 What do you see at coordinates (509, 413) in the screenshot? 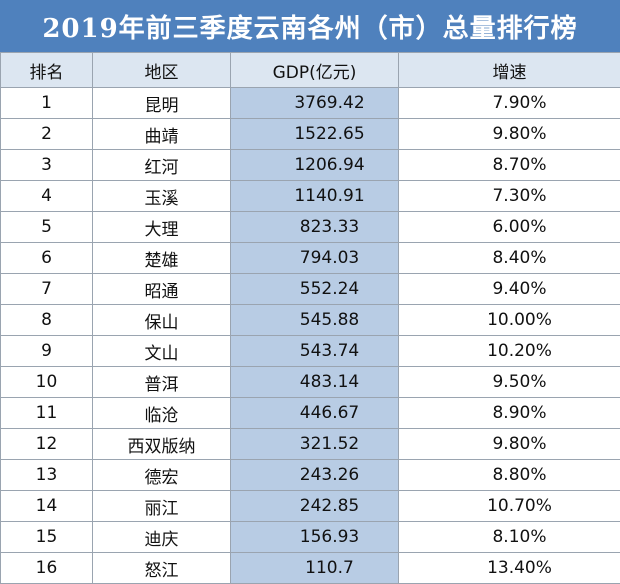
I see `growth-cell: 8.90%` at bounding box center [509, 413].